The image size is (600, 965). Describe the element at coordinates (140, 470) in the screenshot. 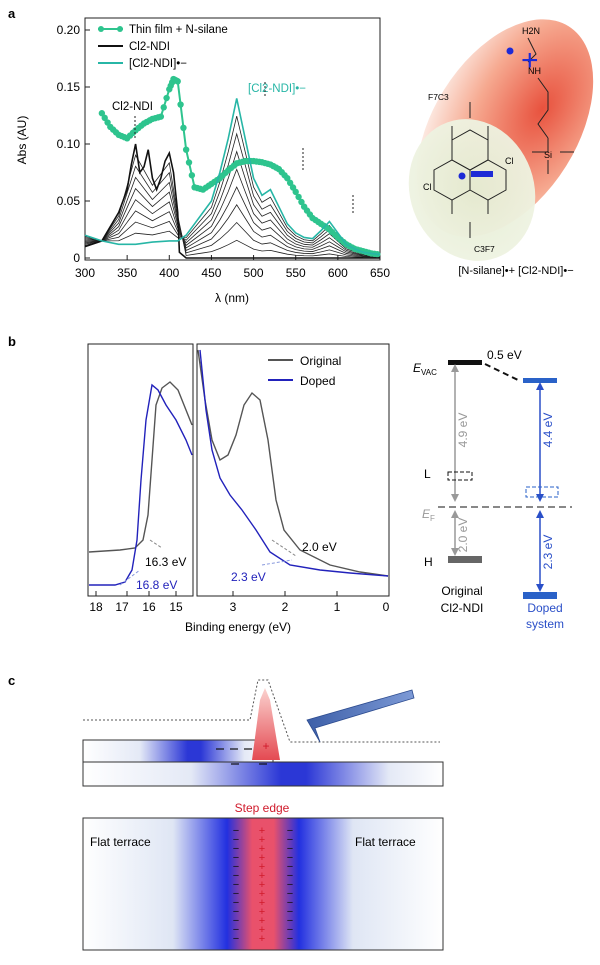

I see `plot-frame-b-left` at that location.